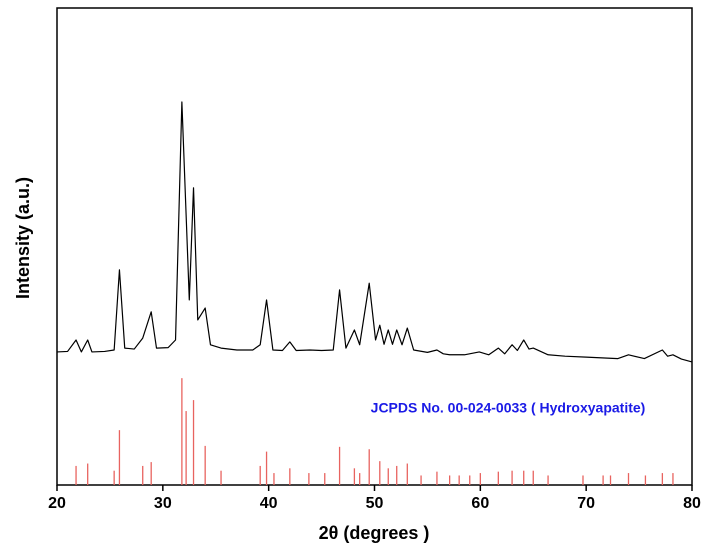 This screenshot has width=704, height=549. I want to click on x-tick-label: 60, so click(480, 503).